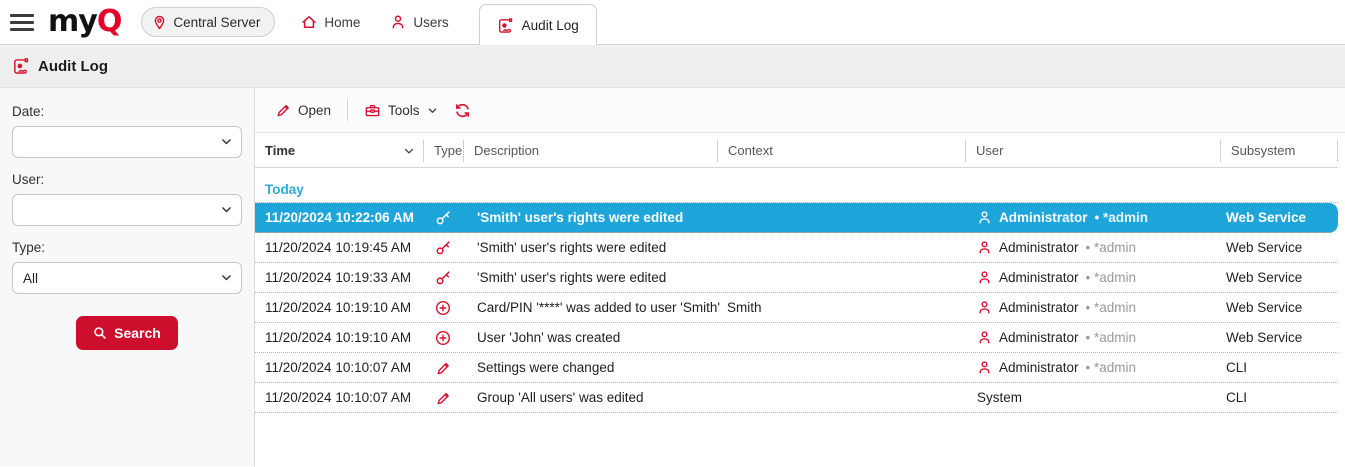 The width and height of the screenshot is (1345, 467). What do you see at coordinates (409, 151) in the screenshot?
I see `sort-chevron-down-icon` at bounding box center [409, 151].